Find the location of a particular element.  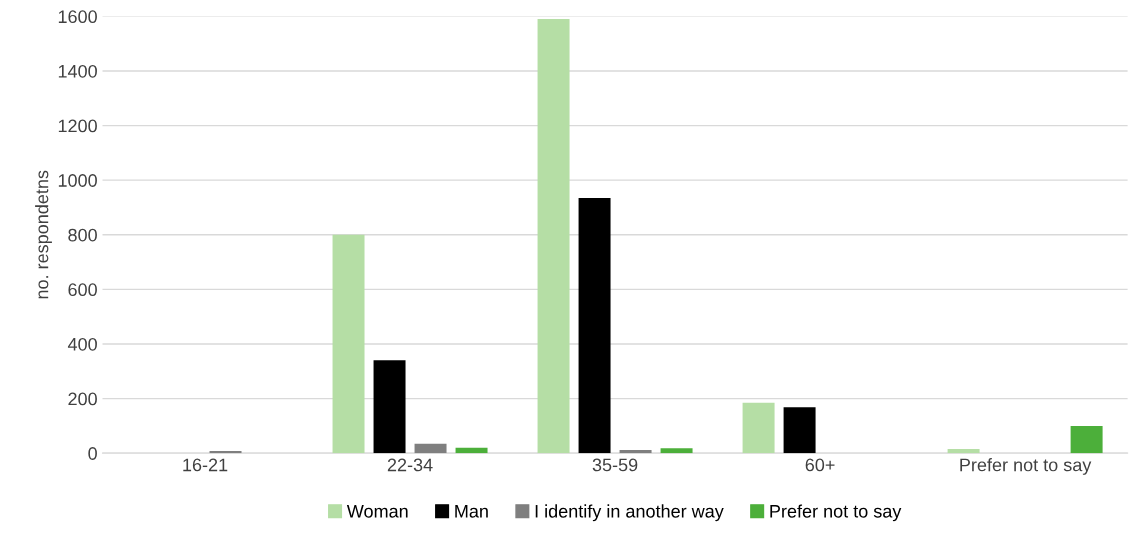

y-tick-label: 1600 is located at coordinates (77, 17).